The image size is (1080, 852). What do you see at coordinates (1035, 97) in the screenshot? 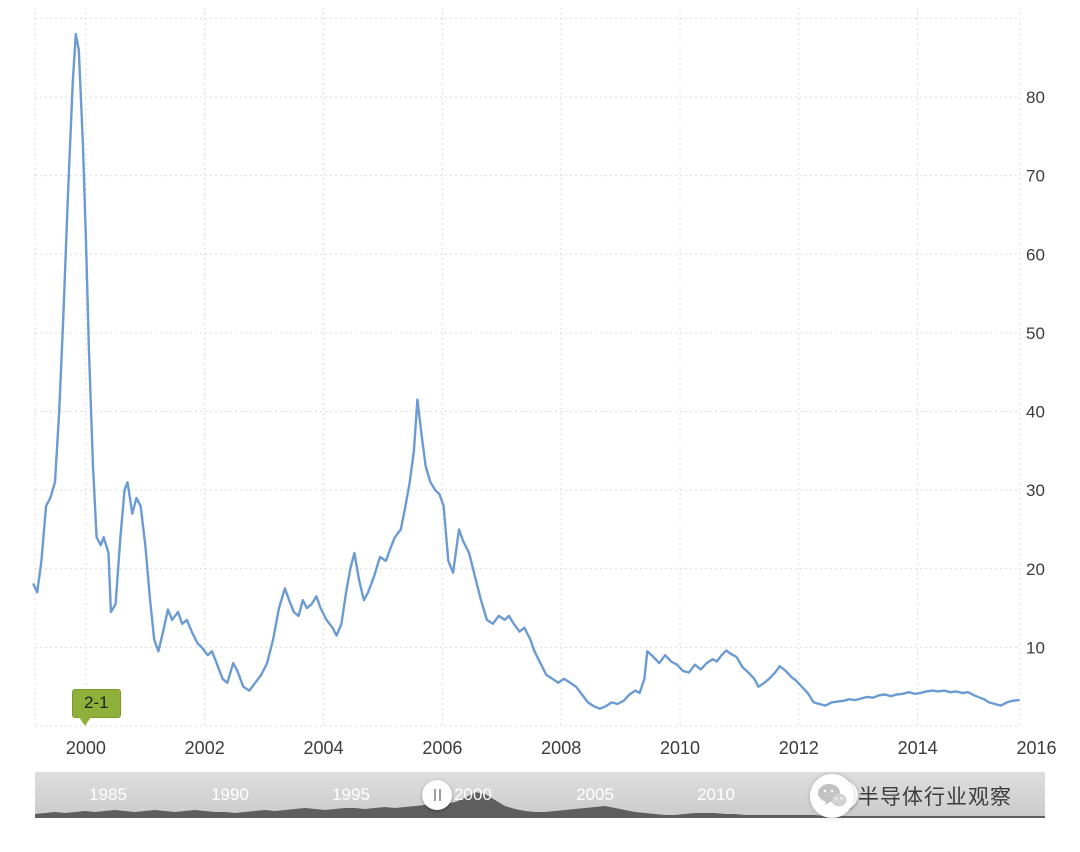
I see `y-tick-label: 80` at bounding box center [1035, 97].